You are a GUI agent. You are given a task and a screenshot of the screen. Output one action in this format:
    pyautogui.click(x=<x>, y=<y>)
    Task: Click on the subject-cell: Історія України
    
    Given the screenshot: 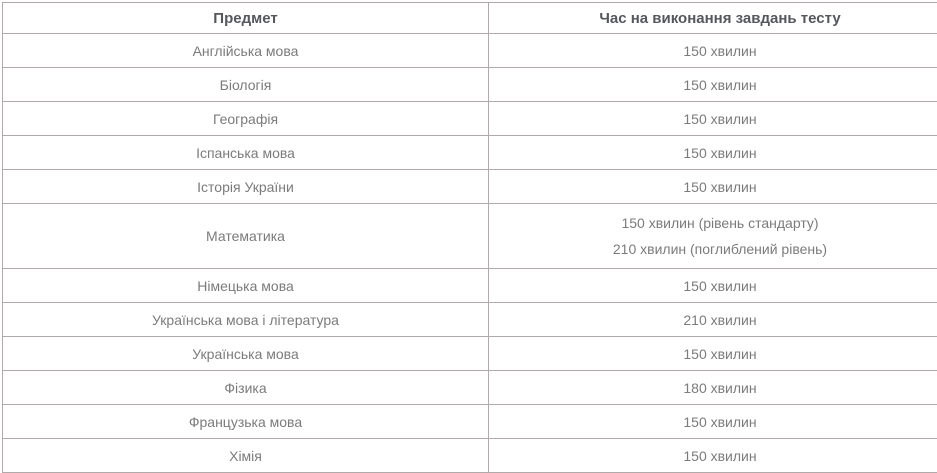 What is the action you would take?
    pyautogui.click(x=245, y=186)
    